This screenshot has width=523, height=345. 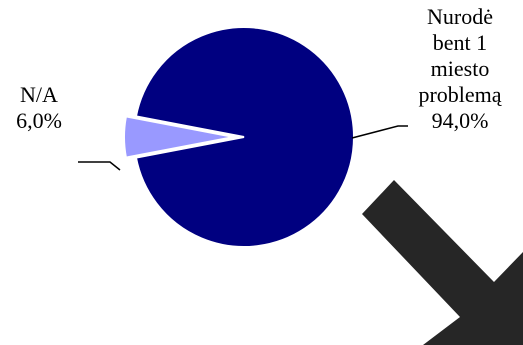 I want to click on leader-line-na, so click(x=99, y=166).